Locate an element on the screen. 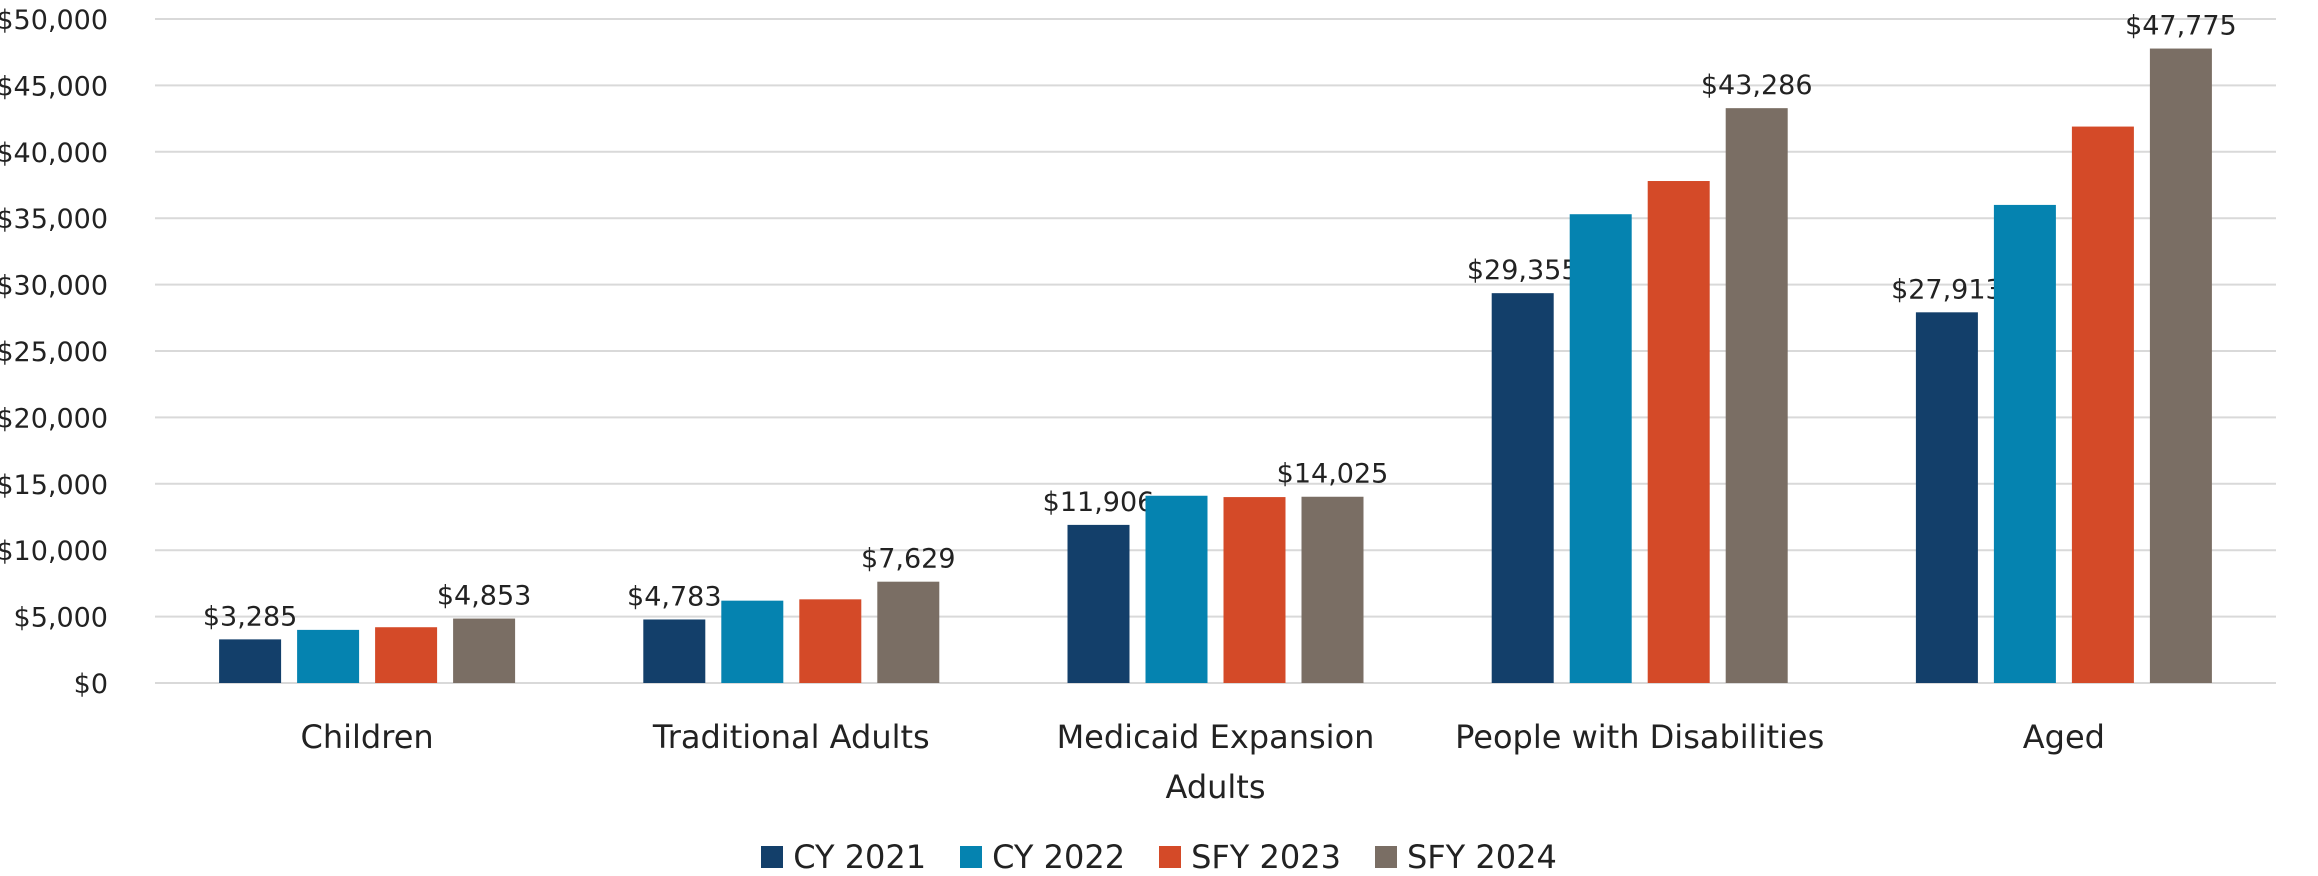 The image size is (2318, 876). legend-label: SFY 2024 is located at coordinates (1481, 857).